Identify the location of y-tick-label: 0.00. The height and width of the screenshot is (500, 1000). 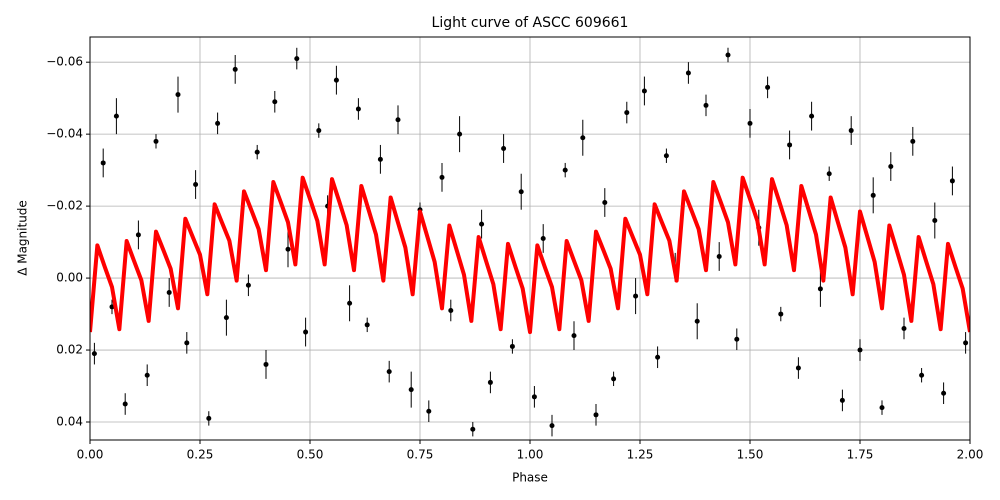
(69, 278).